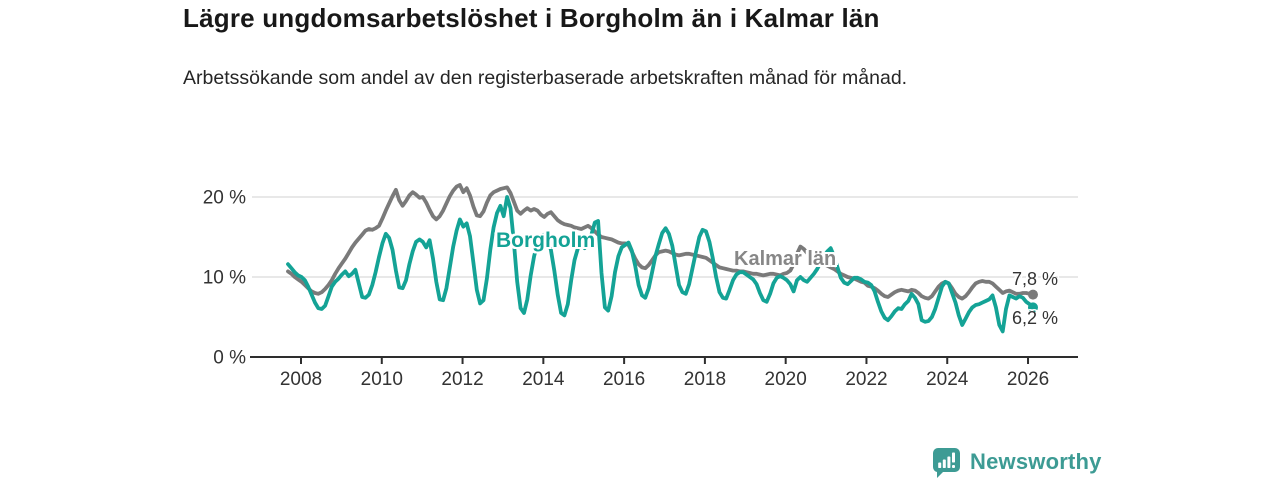  Describe the element at coordinates (229, 358) in the screenshot. I see `svg-text: 0 %` at that location.